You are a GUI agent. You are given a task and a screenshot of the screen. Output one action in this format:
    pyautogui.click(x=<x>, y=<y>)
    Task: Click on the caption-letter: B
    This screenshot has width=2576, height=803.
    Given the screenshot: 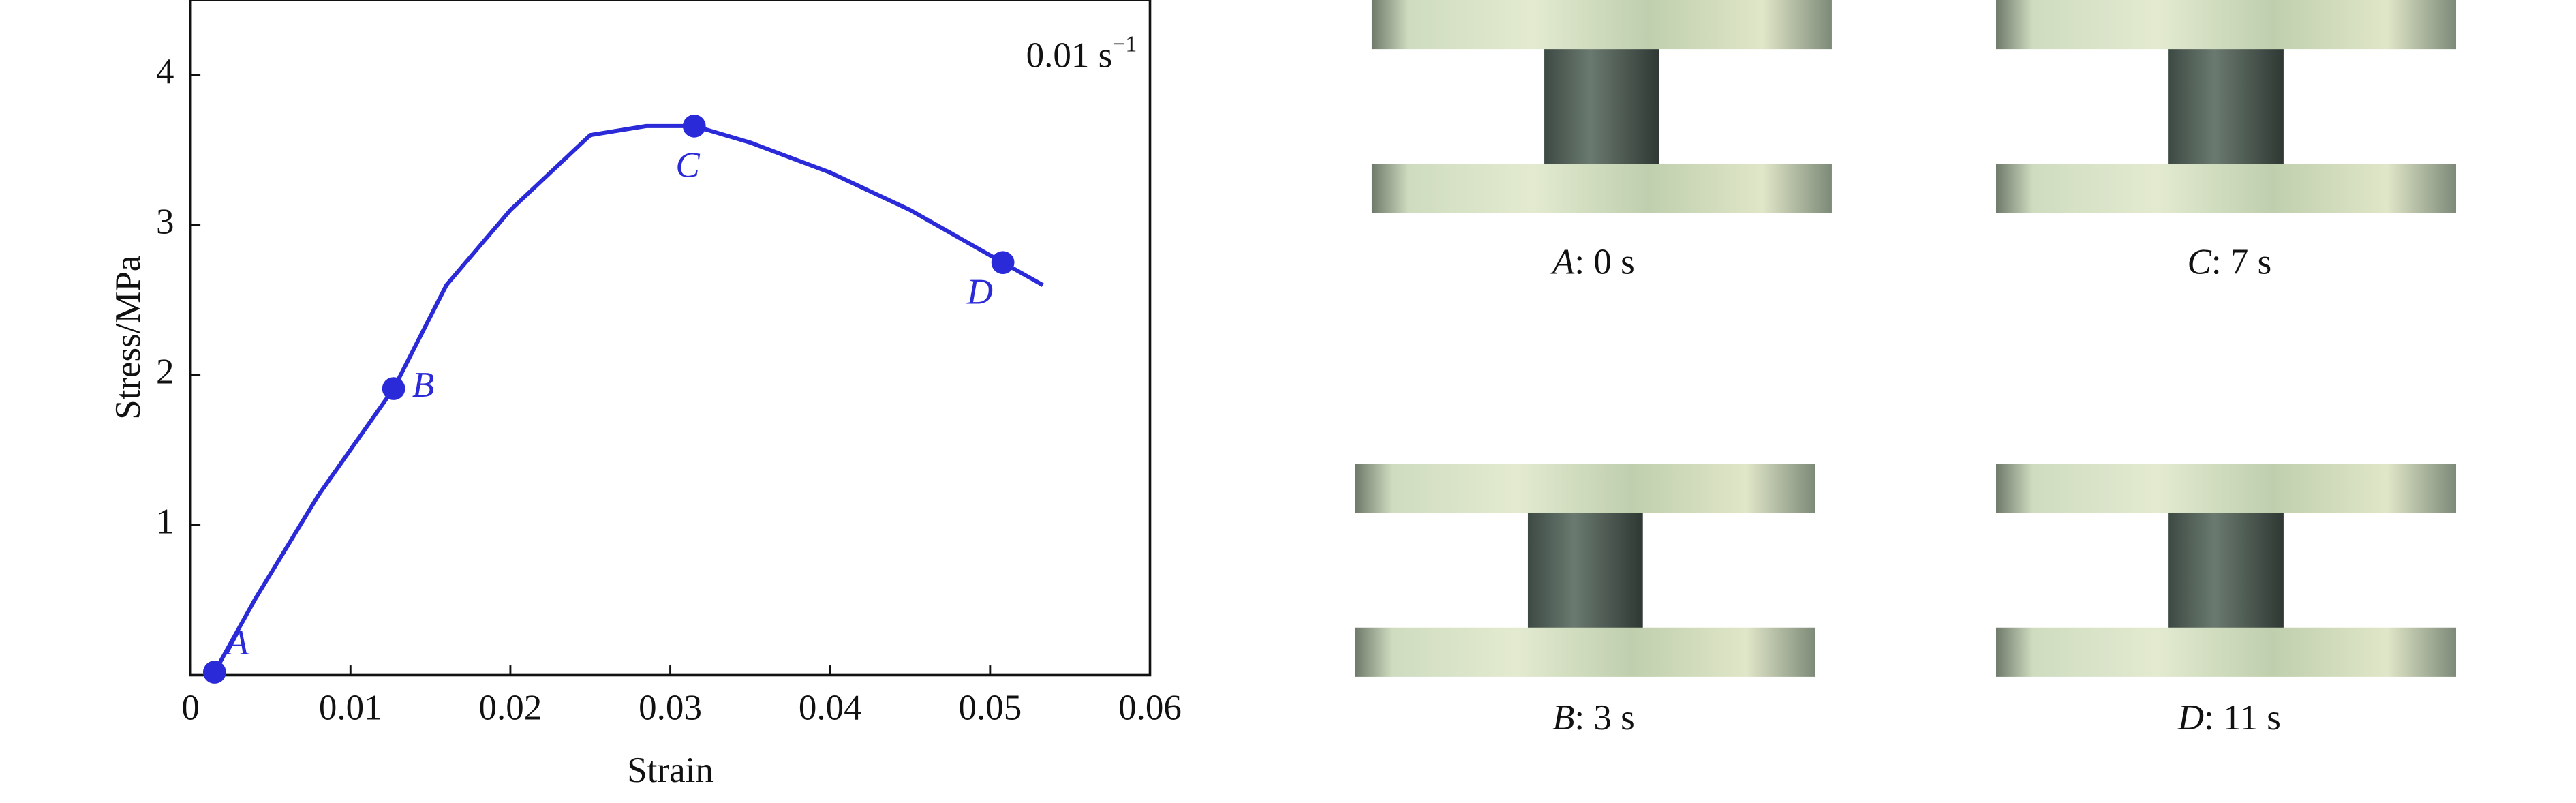 What is the action you would take?
    pyautogui.click(x=1563, y=718)
    